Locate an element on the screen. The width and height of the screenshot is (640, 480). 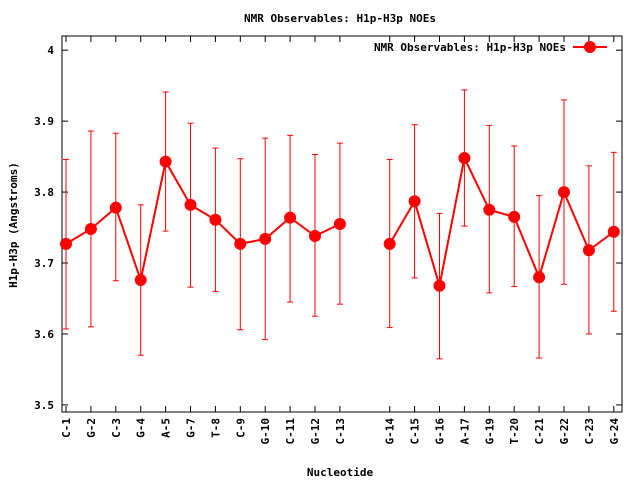
legend: NMR Observables: H1p-H3p NOEs is located at coordinates (490, 47).